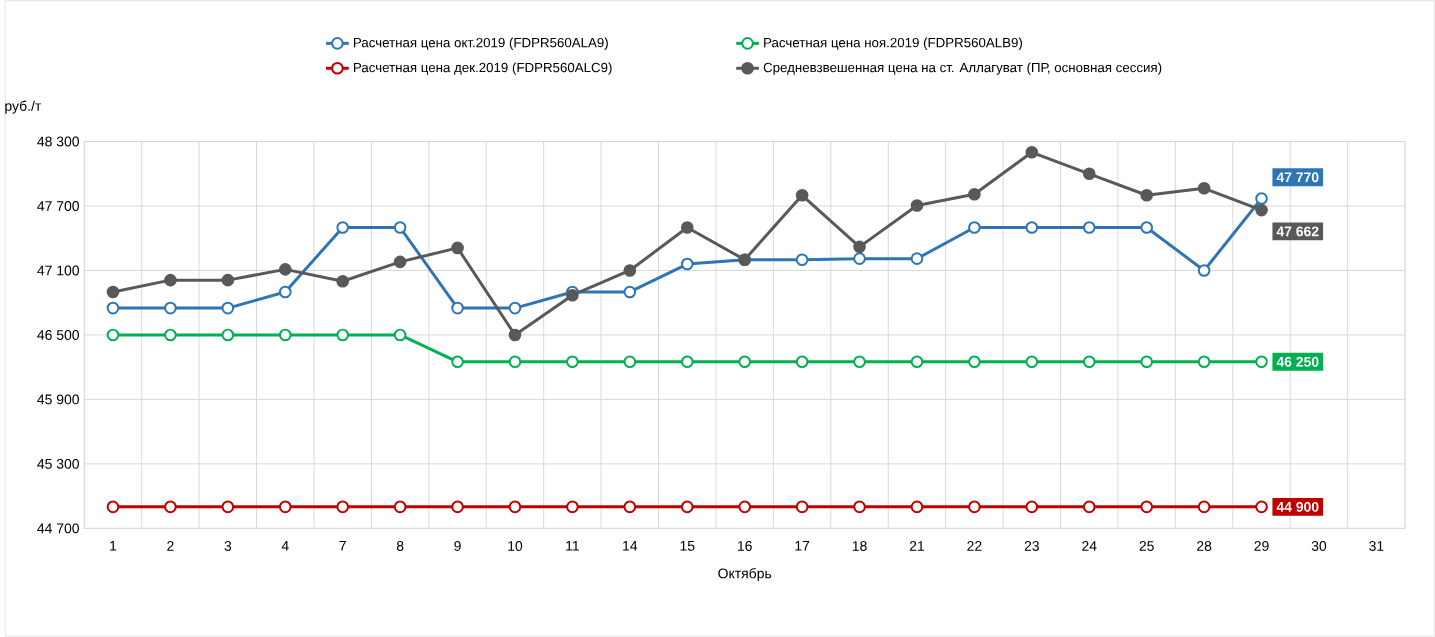 This screenshot has height=637, width=1435. I want to click on x-tick-label: 3, so click(228, 546).